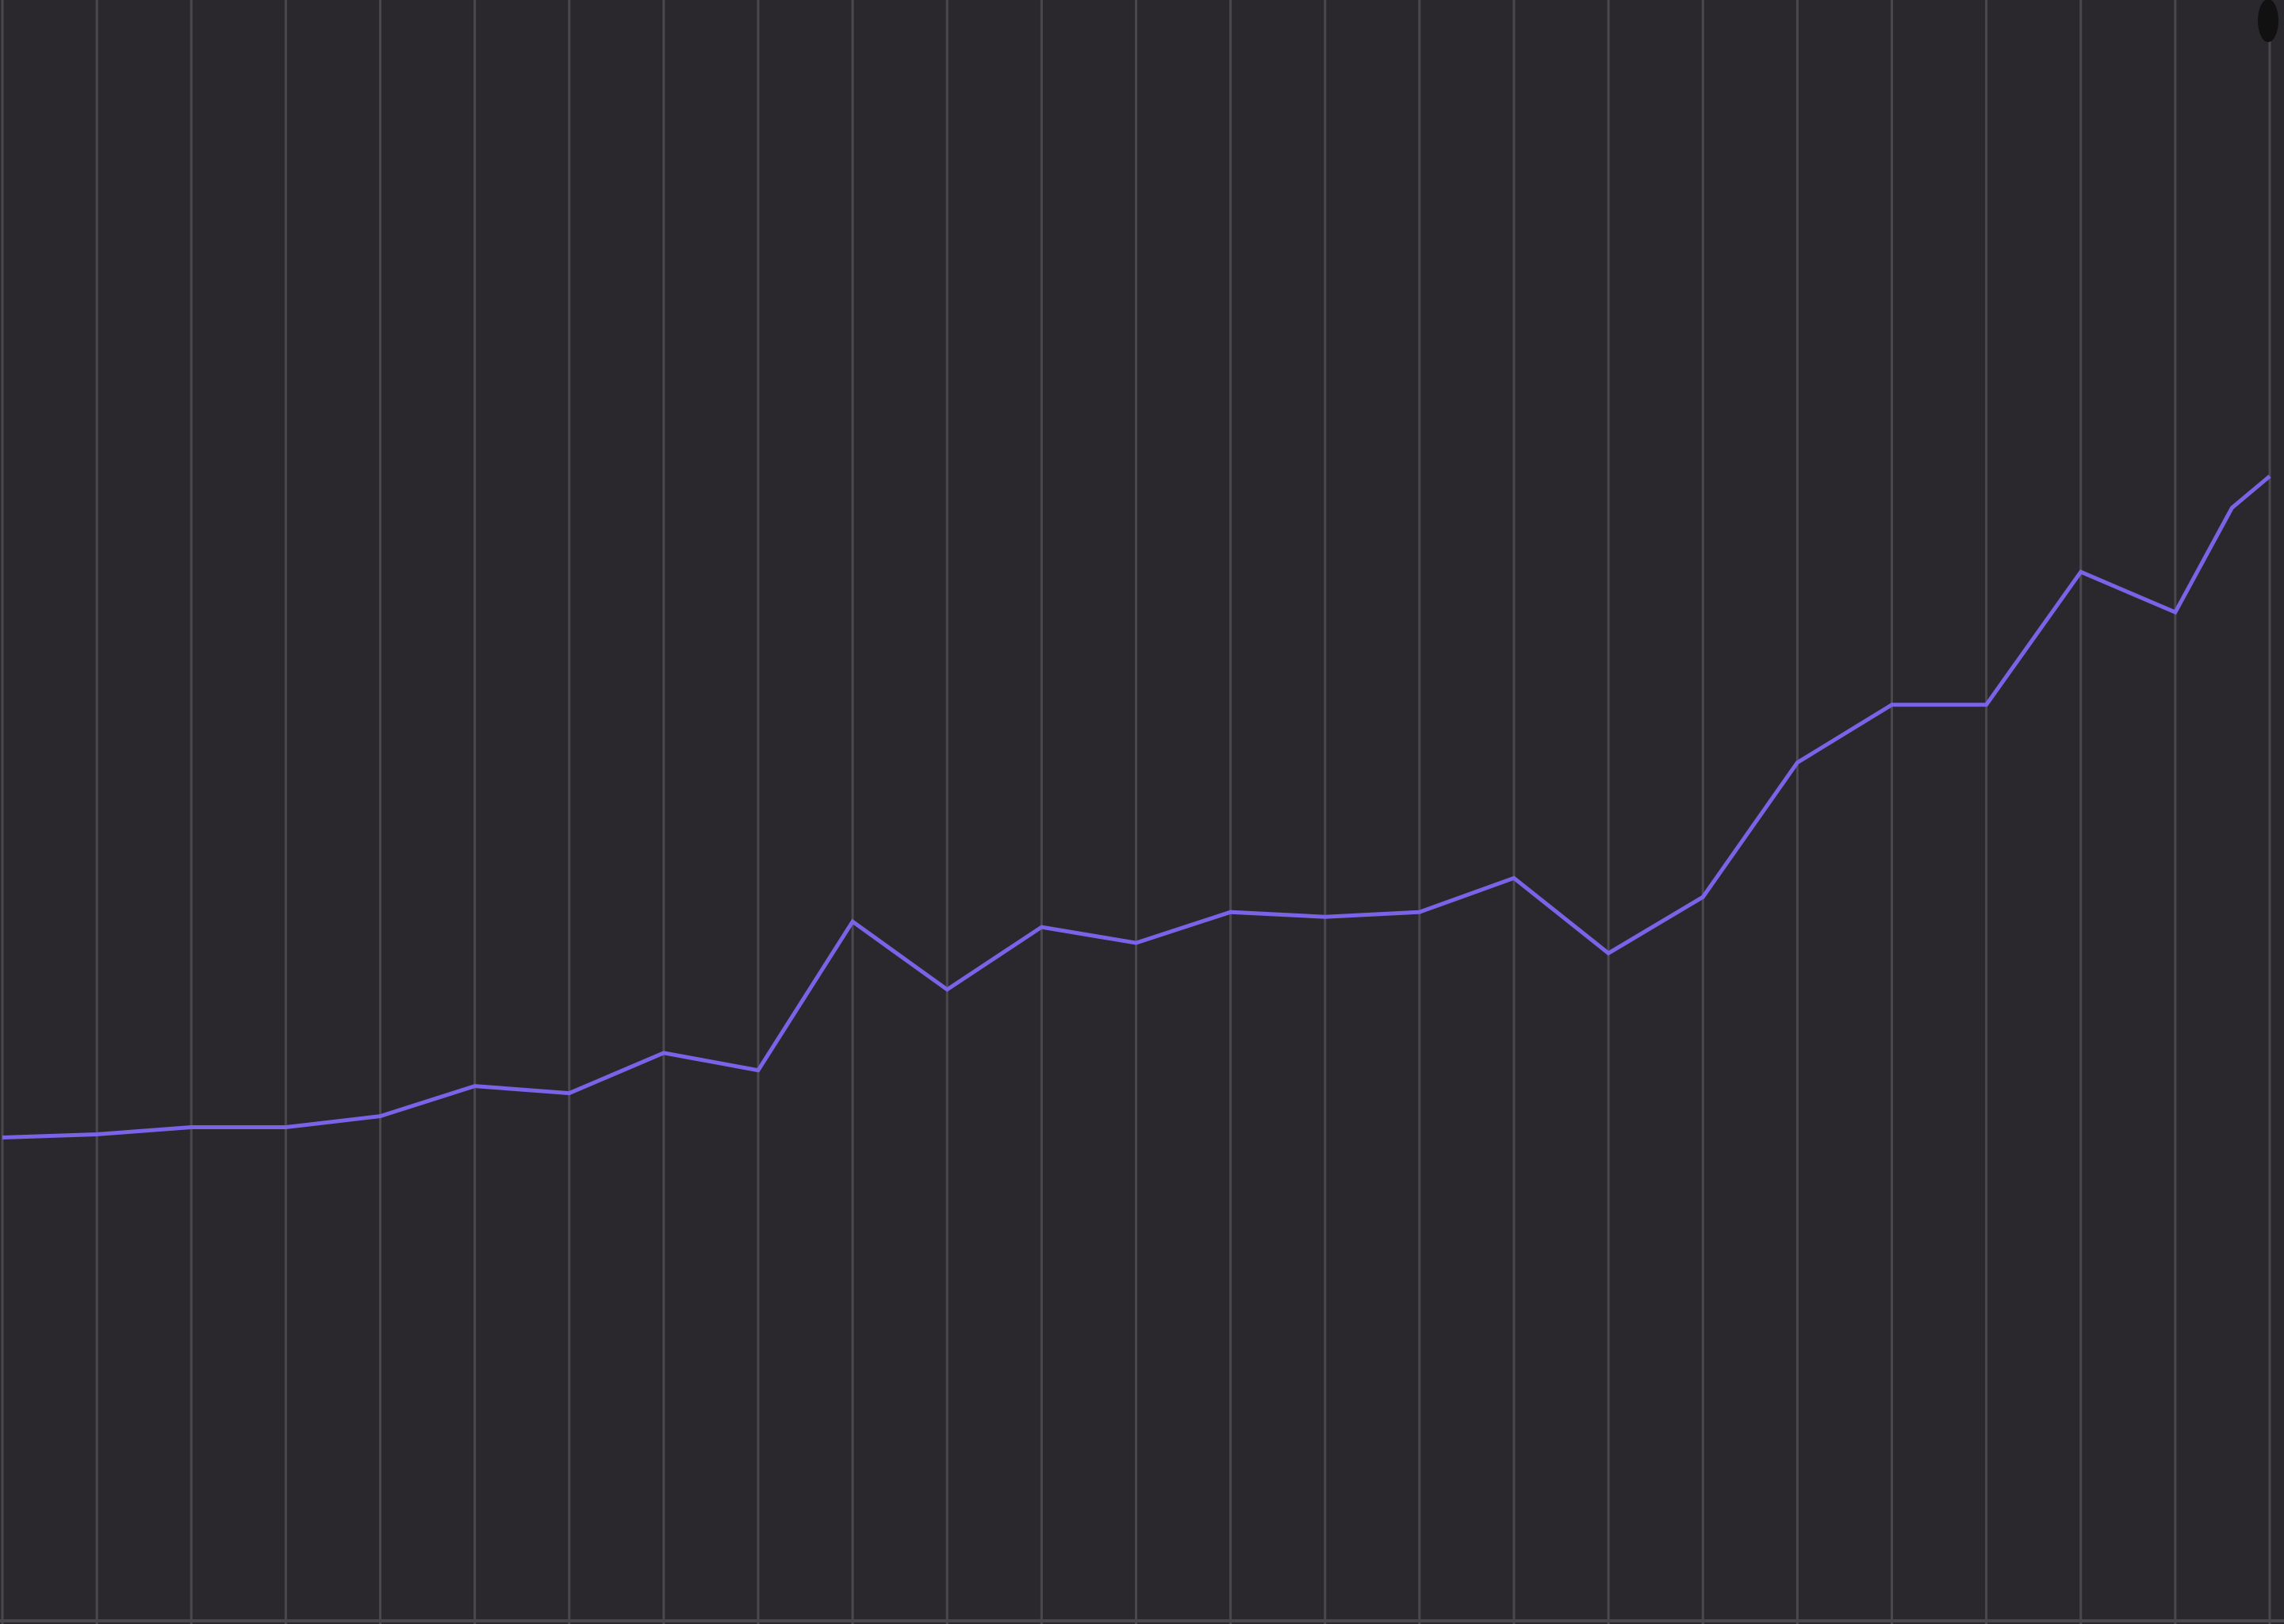  I want to click on top-right-handle-marker, so click(2268, 21).